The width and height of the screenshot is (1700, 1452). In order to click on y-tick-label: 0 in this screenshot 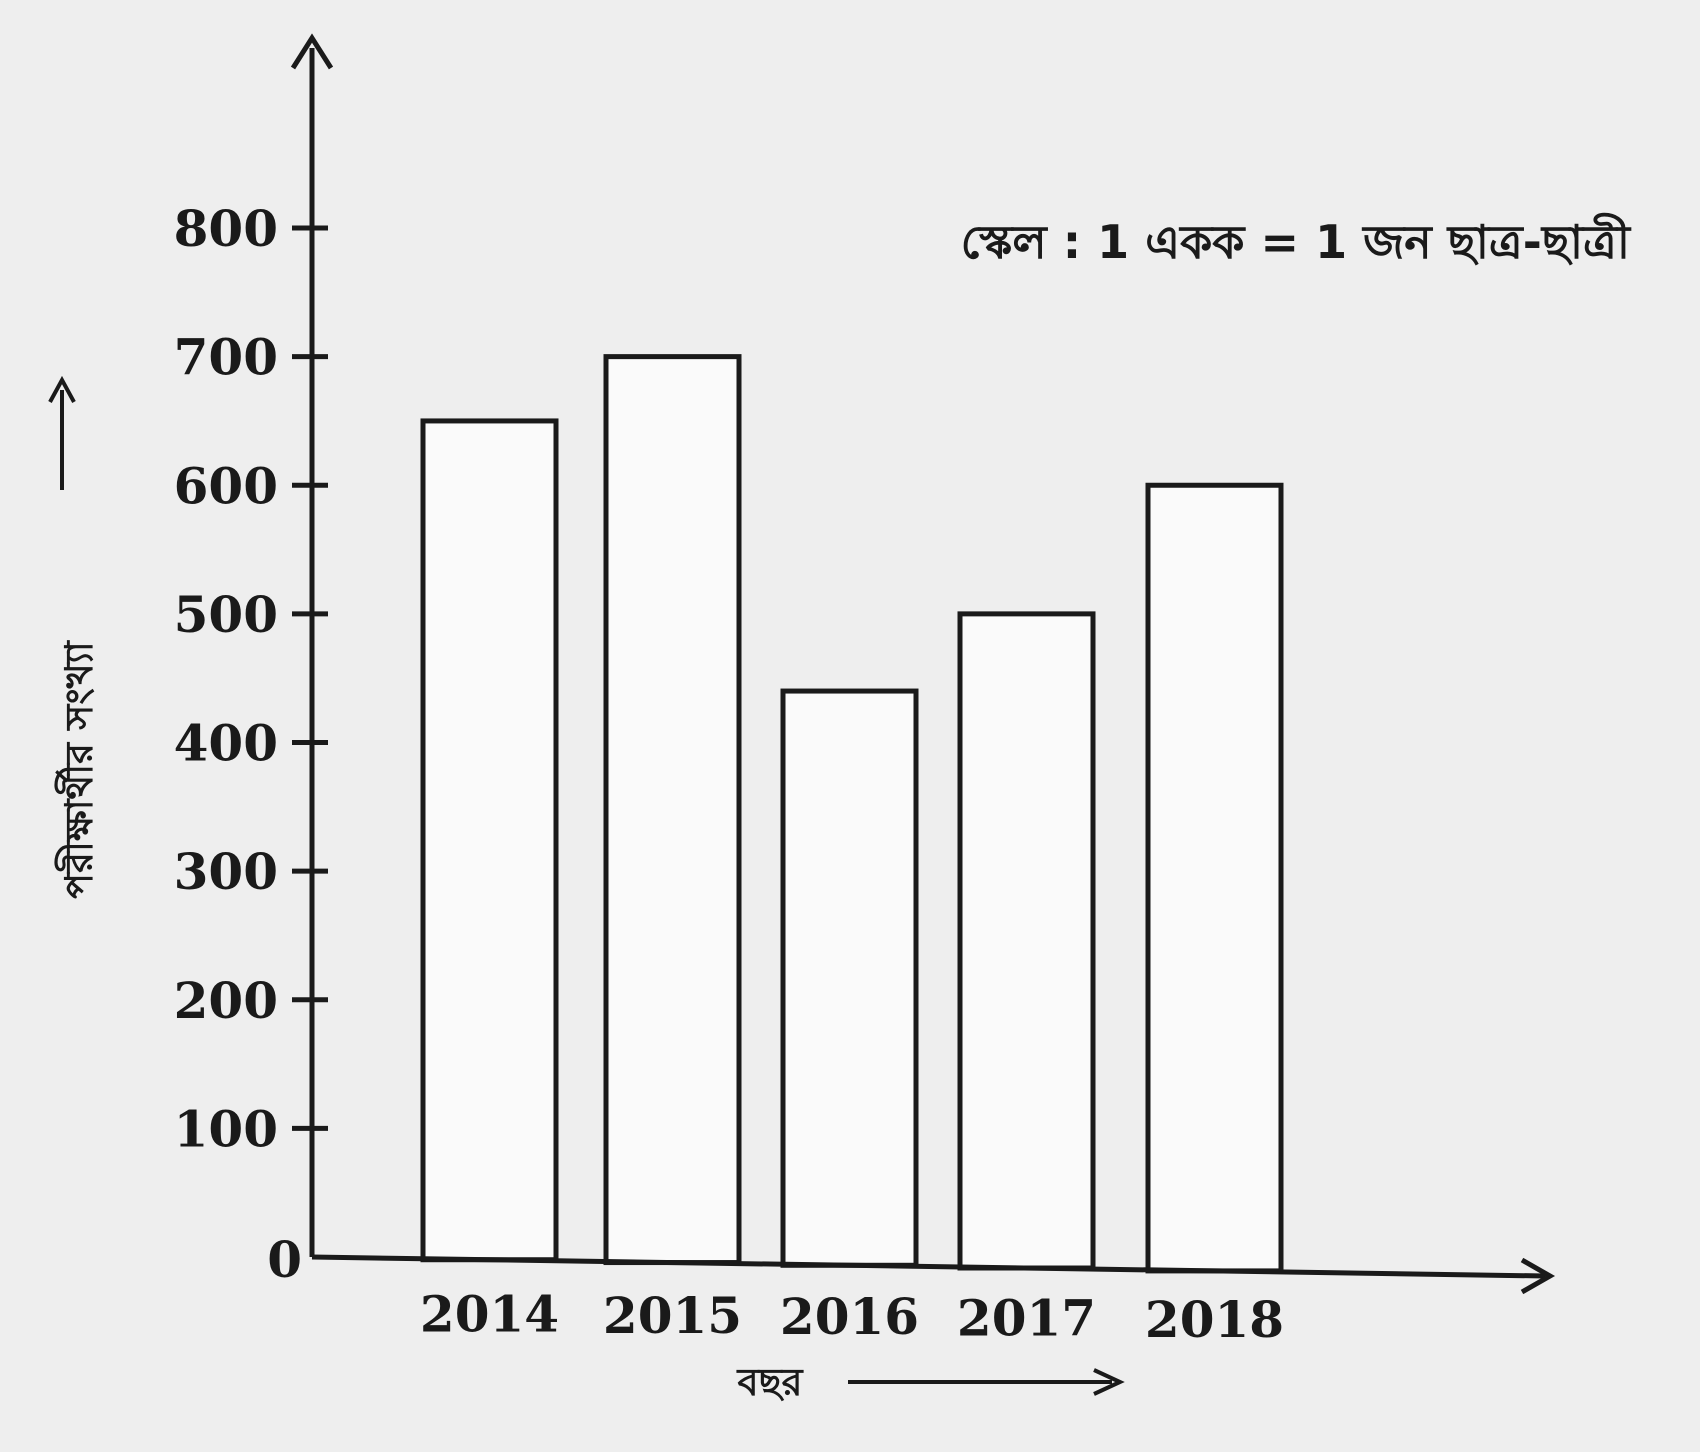, I will do `click(284, 1259)`.